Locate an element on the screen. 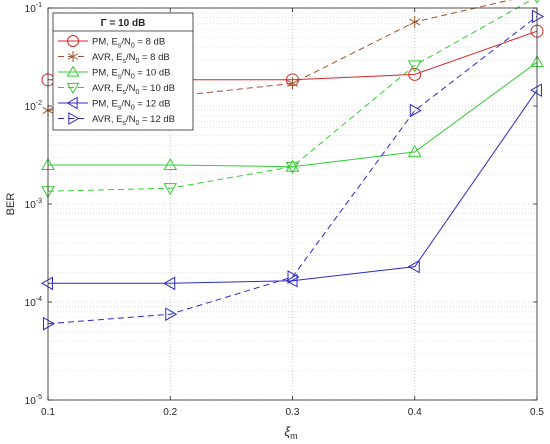 The image size is (550, 444). legend-marker-stroke is located at coordinates (73, 56).